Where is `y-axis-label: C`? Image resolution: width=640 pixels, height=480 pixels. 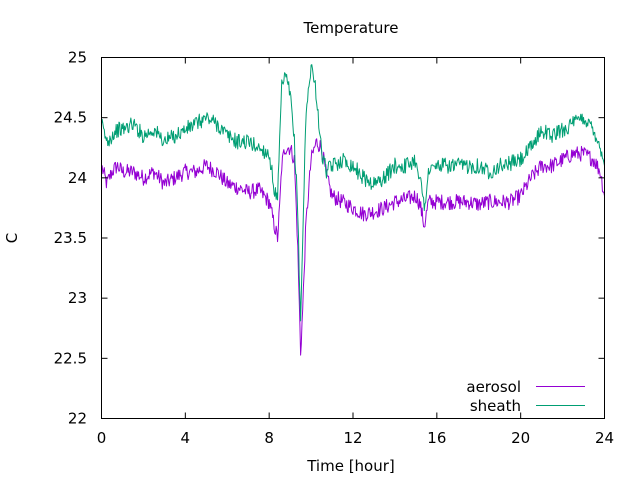 y-axis-label: C is located at coordinates (12, 238).